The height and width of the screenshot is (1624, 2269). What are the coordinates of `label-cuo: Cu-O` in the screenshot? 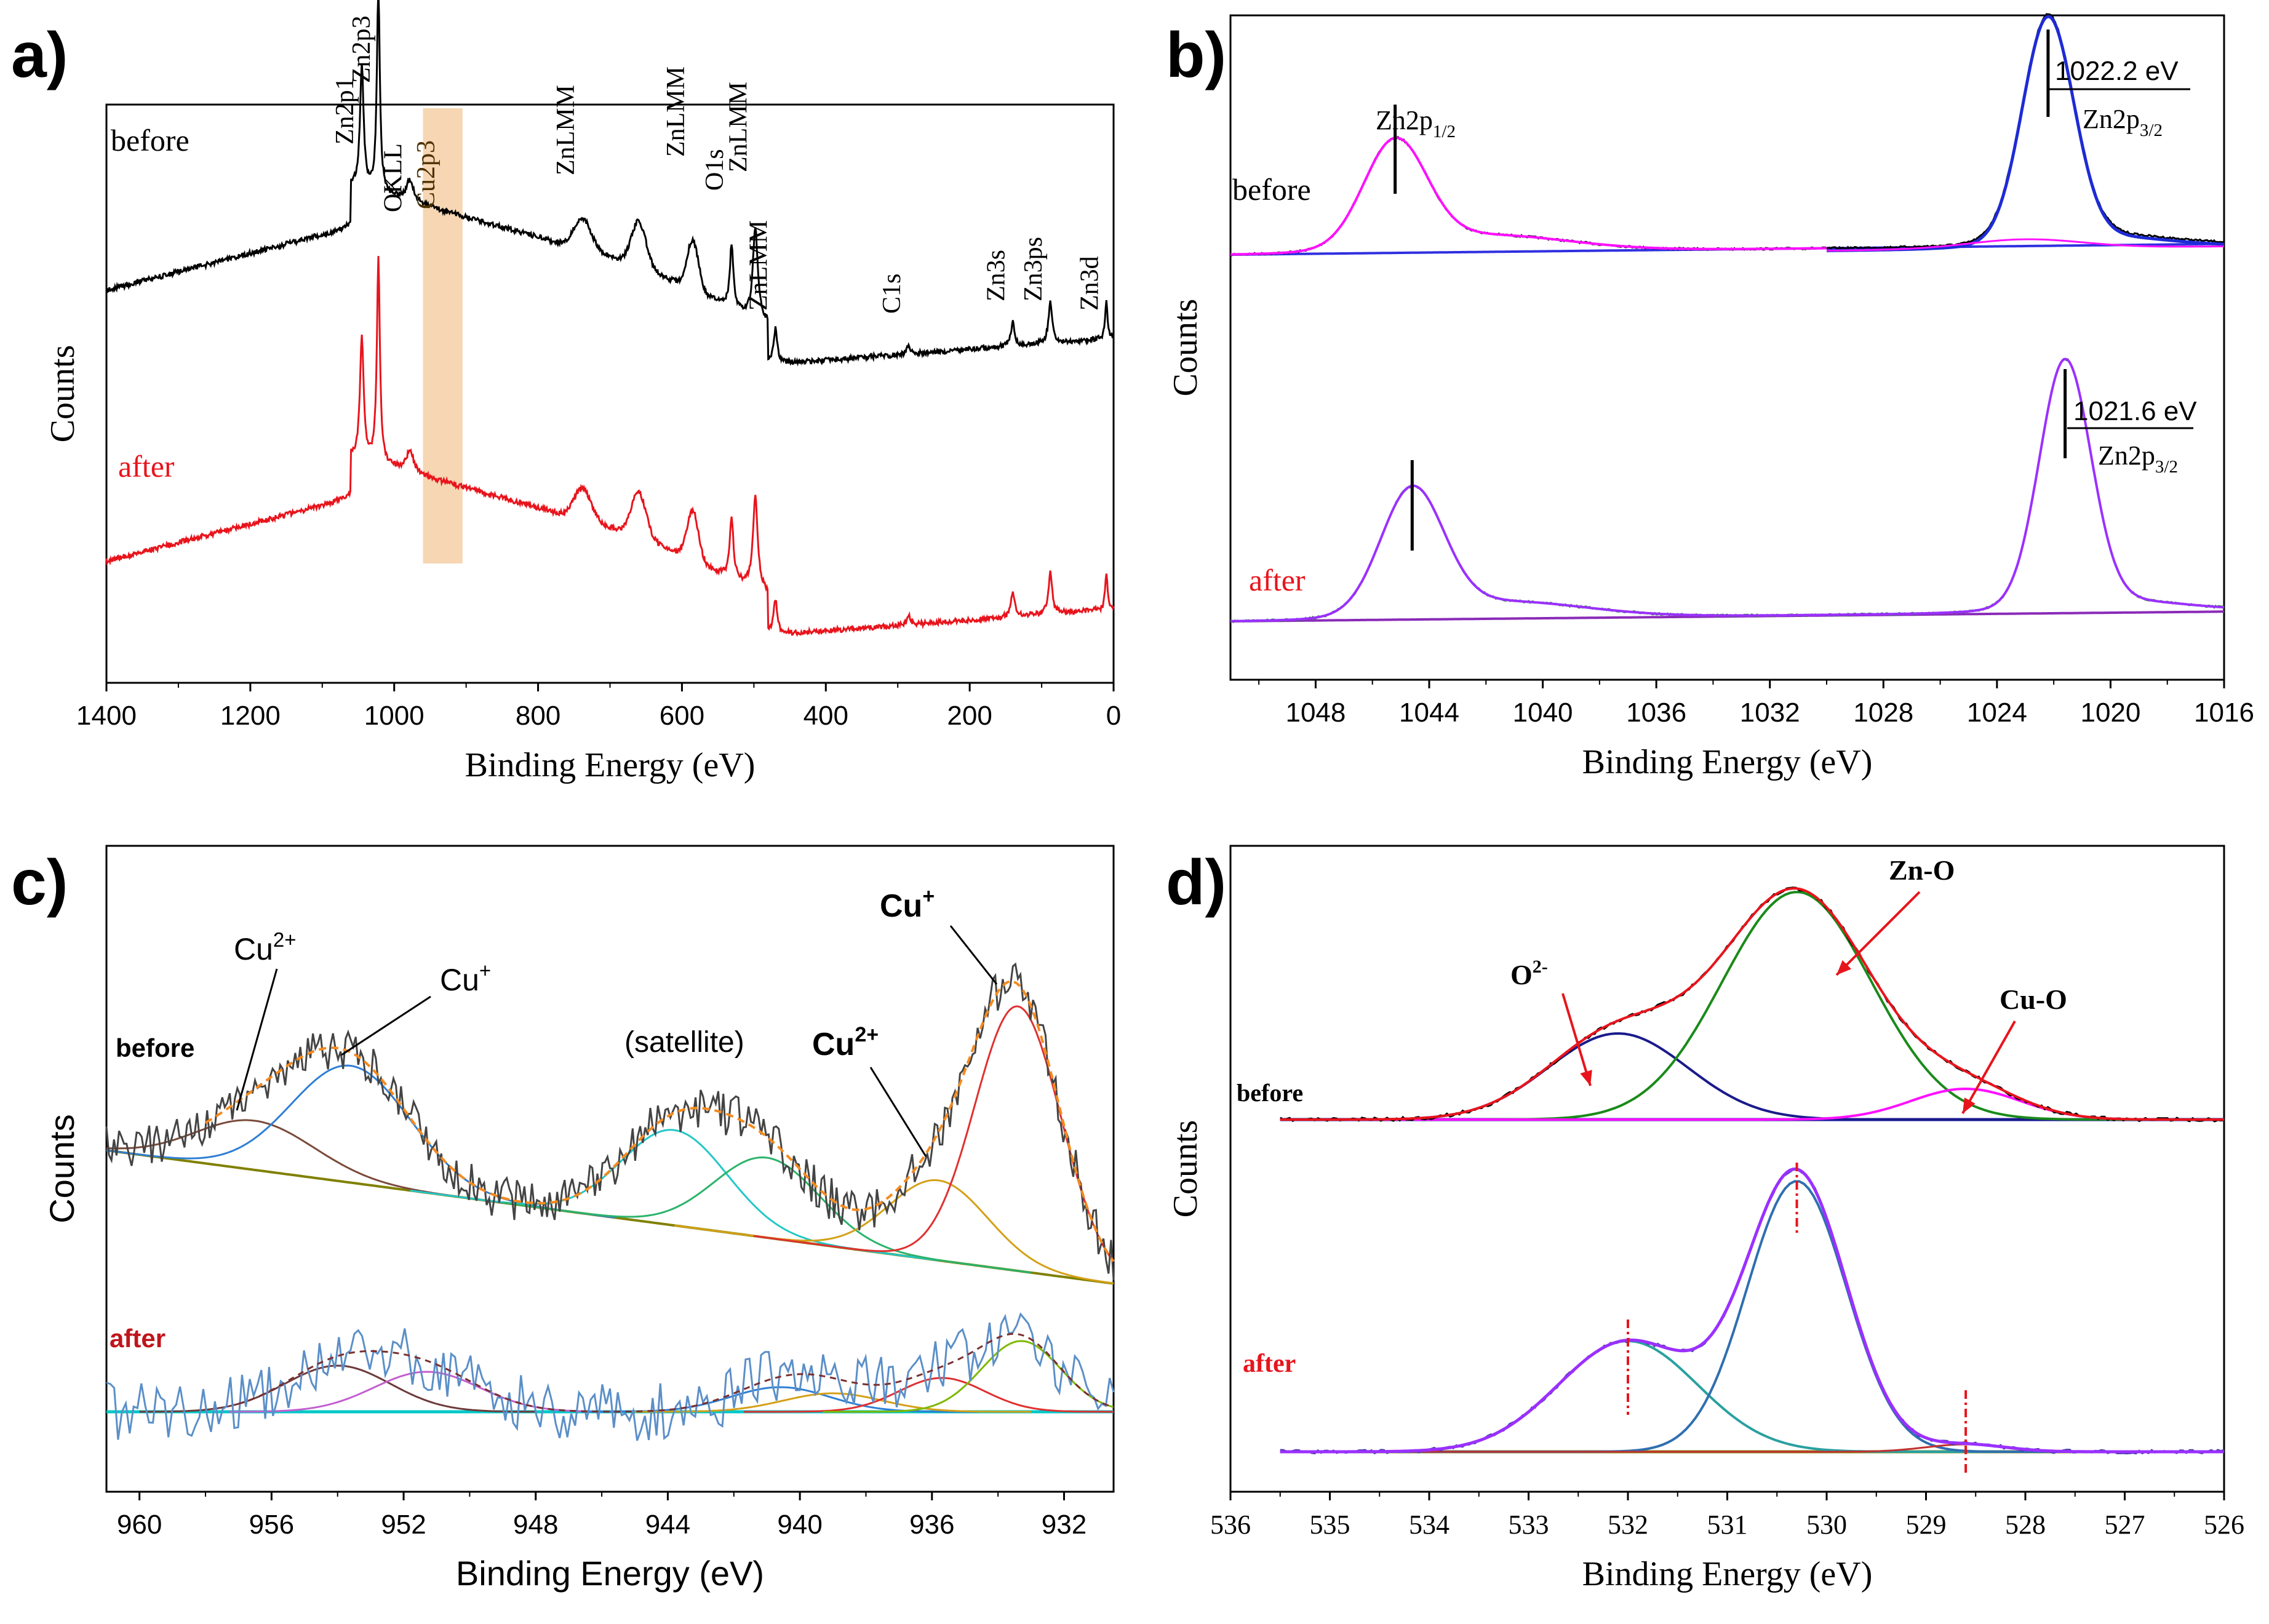 It's located at (2033, 999).